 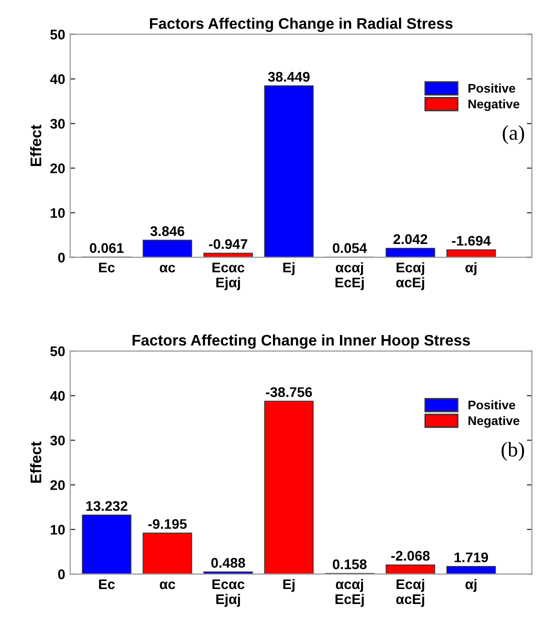 What do you see at coordinates (513, 134) in the screenshot?
I see `annotation: (a)` at bounding box center [513, 134].